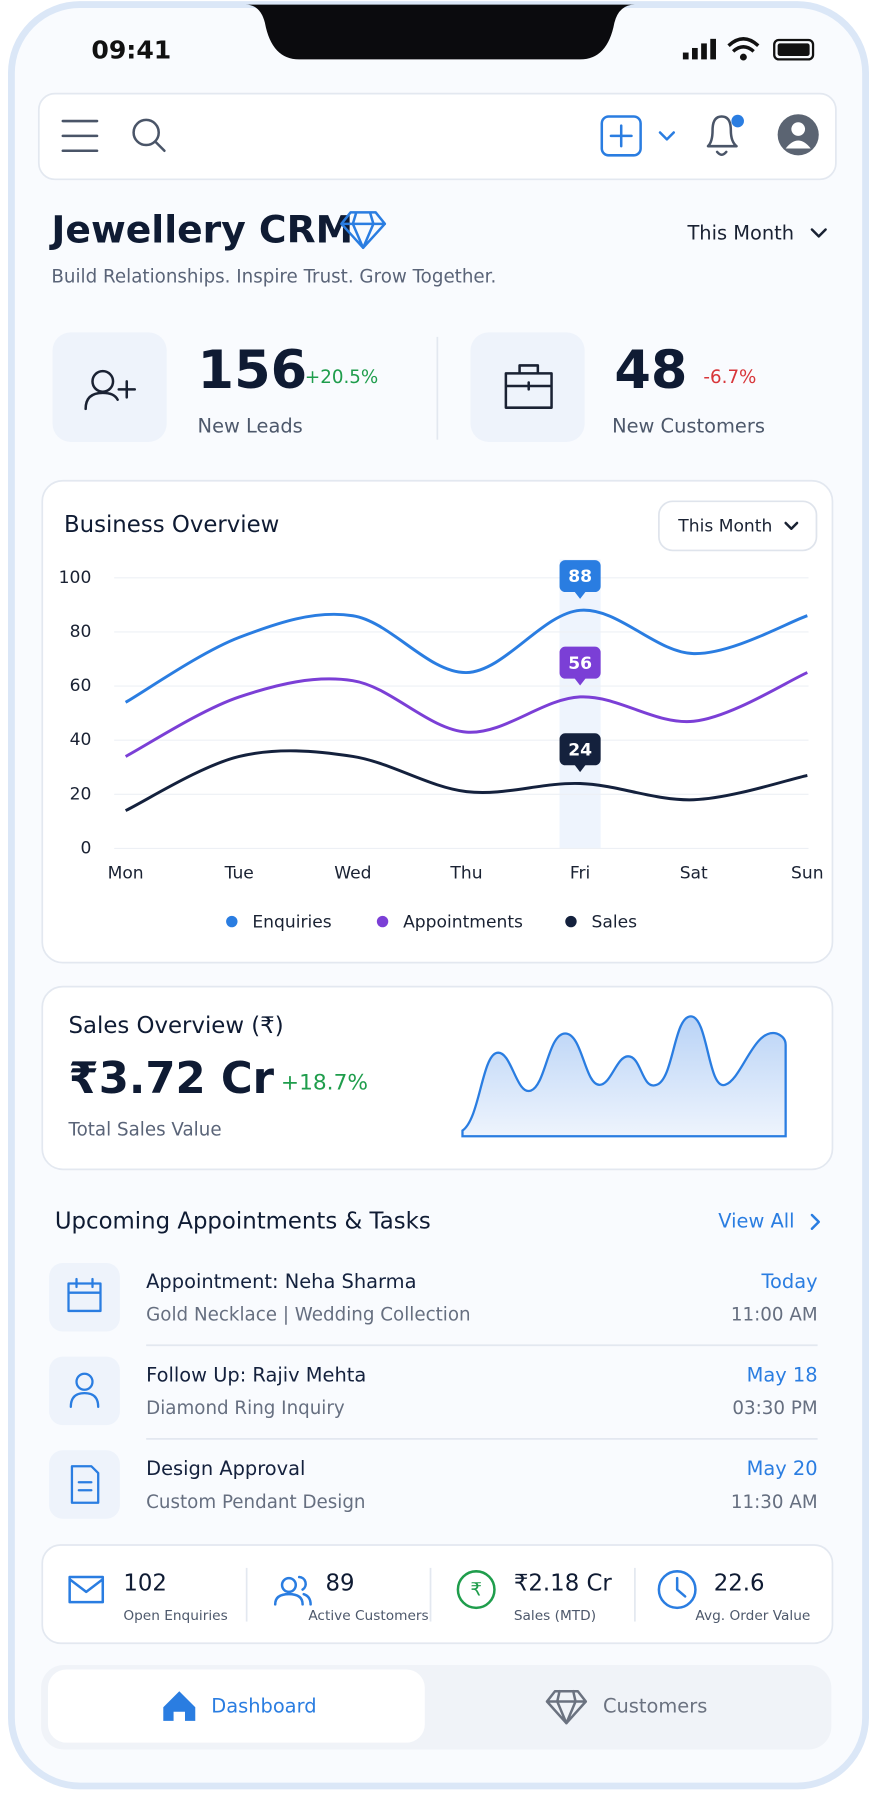  Describe the element at coordinates (243, 1221) in the screenshot. I see `section-title: Upcoming Appointments & Tasks` at that location.